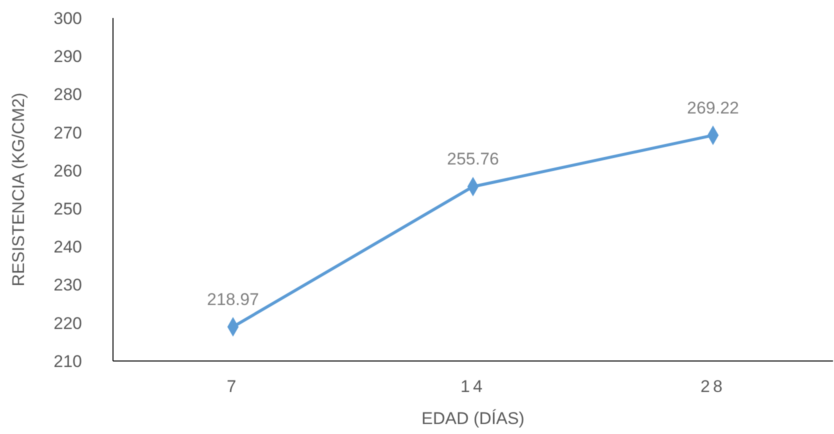 The height and width of the screenshot is (434, 834). Describe the element at coordinates (18, 189) in the screenshot. I see `y-axis-title: RESISTENCIA (KG/CM2)` at that location.